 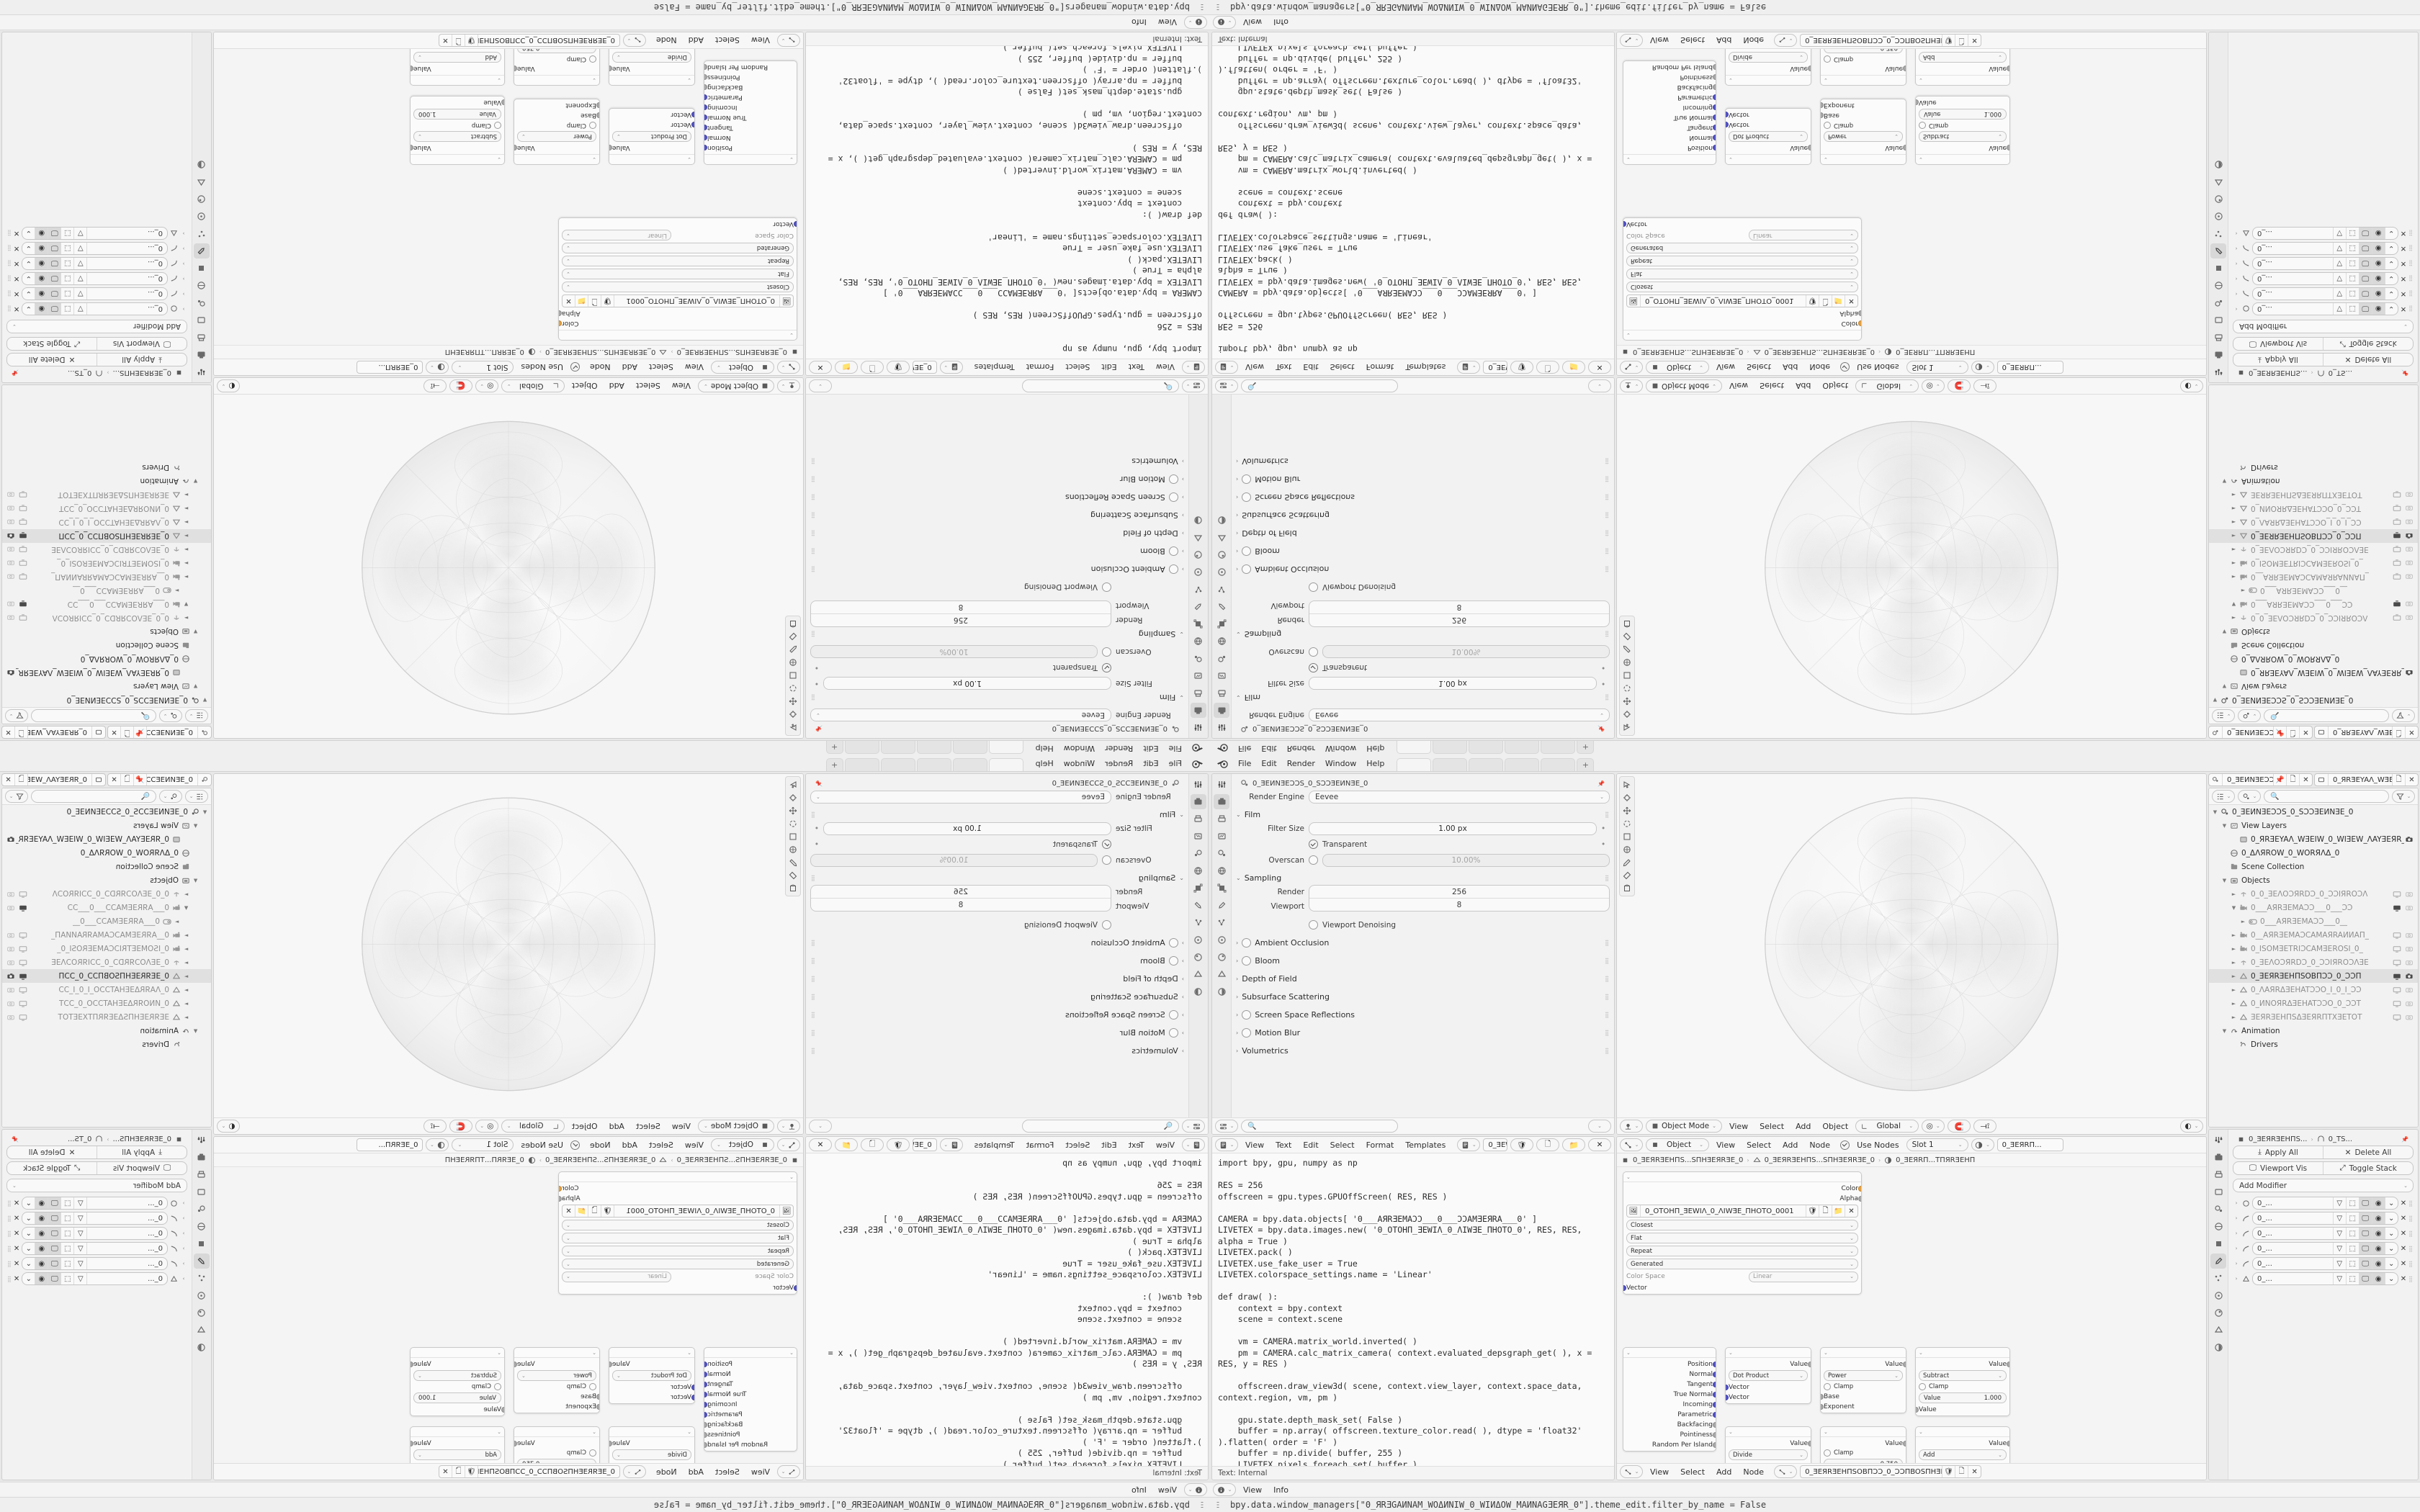 What do you see at coordinates (1423, 479) in the screenshot?
I see `collapsed-motion-blur: › Motion Blur ⣿` at bounding box center [1423, 479].